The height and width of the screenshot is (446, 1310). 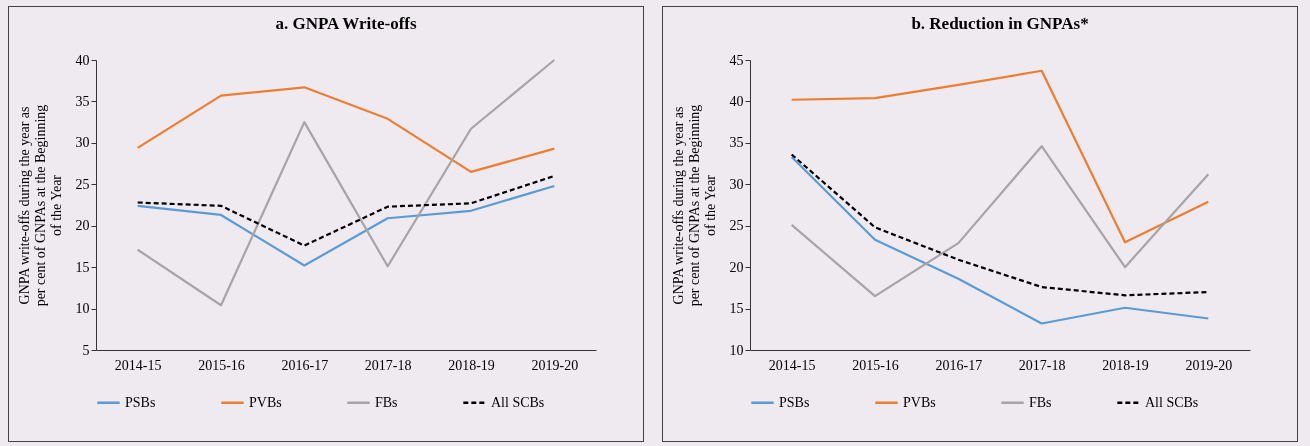 I want to click on y-tick-label: 5, so click(x=86, y=350).